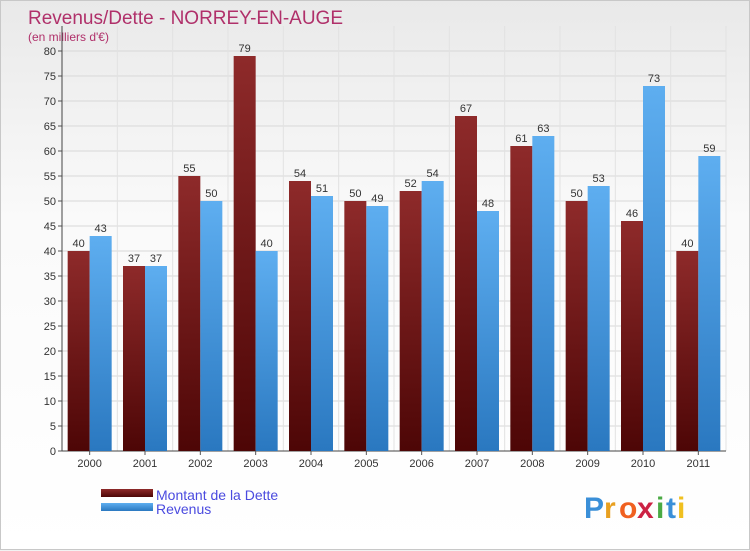 The width and height of the screenshot is (750, 551). Describe the element at coordinates (366, 464) in the screenshot. I see `x-tick-label: 2005` at that location.